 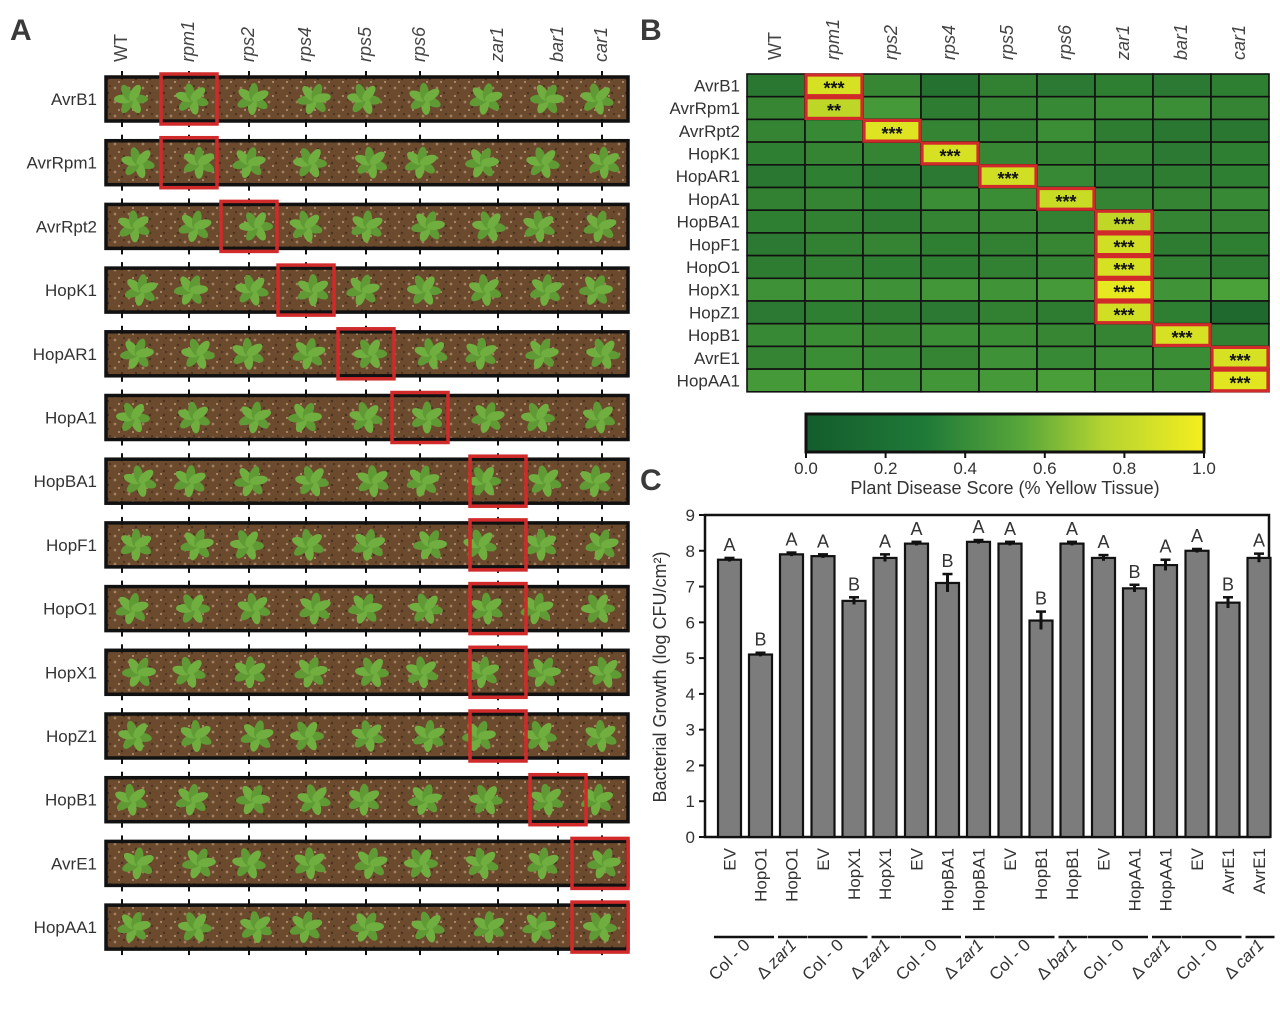 What do you see at coordinates (713, 267) in the screenshot?
I see `heatmap-row-label-HopO1: HopO1` at bounding box center [713, 267].